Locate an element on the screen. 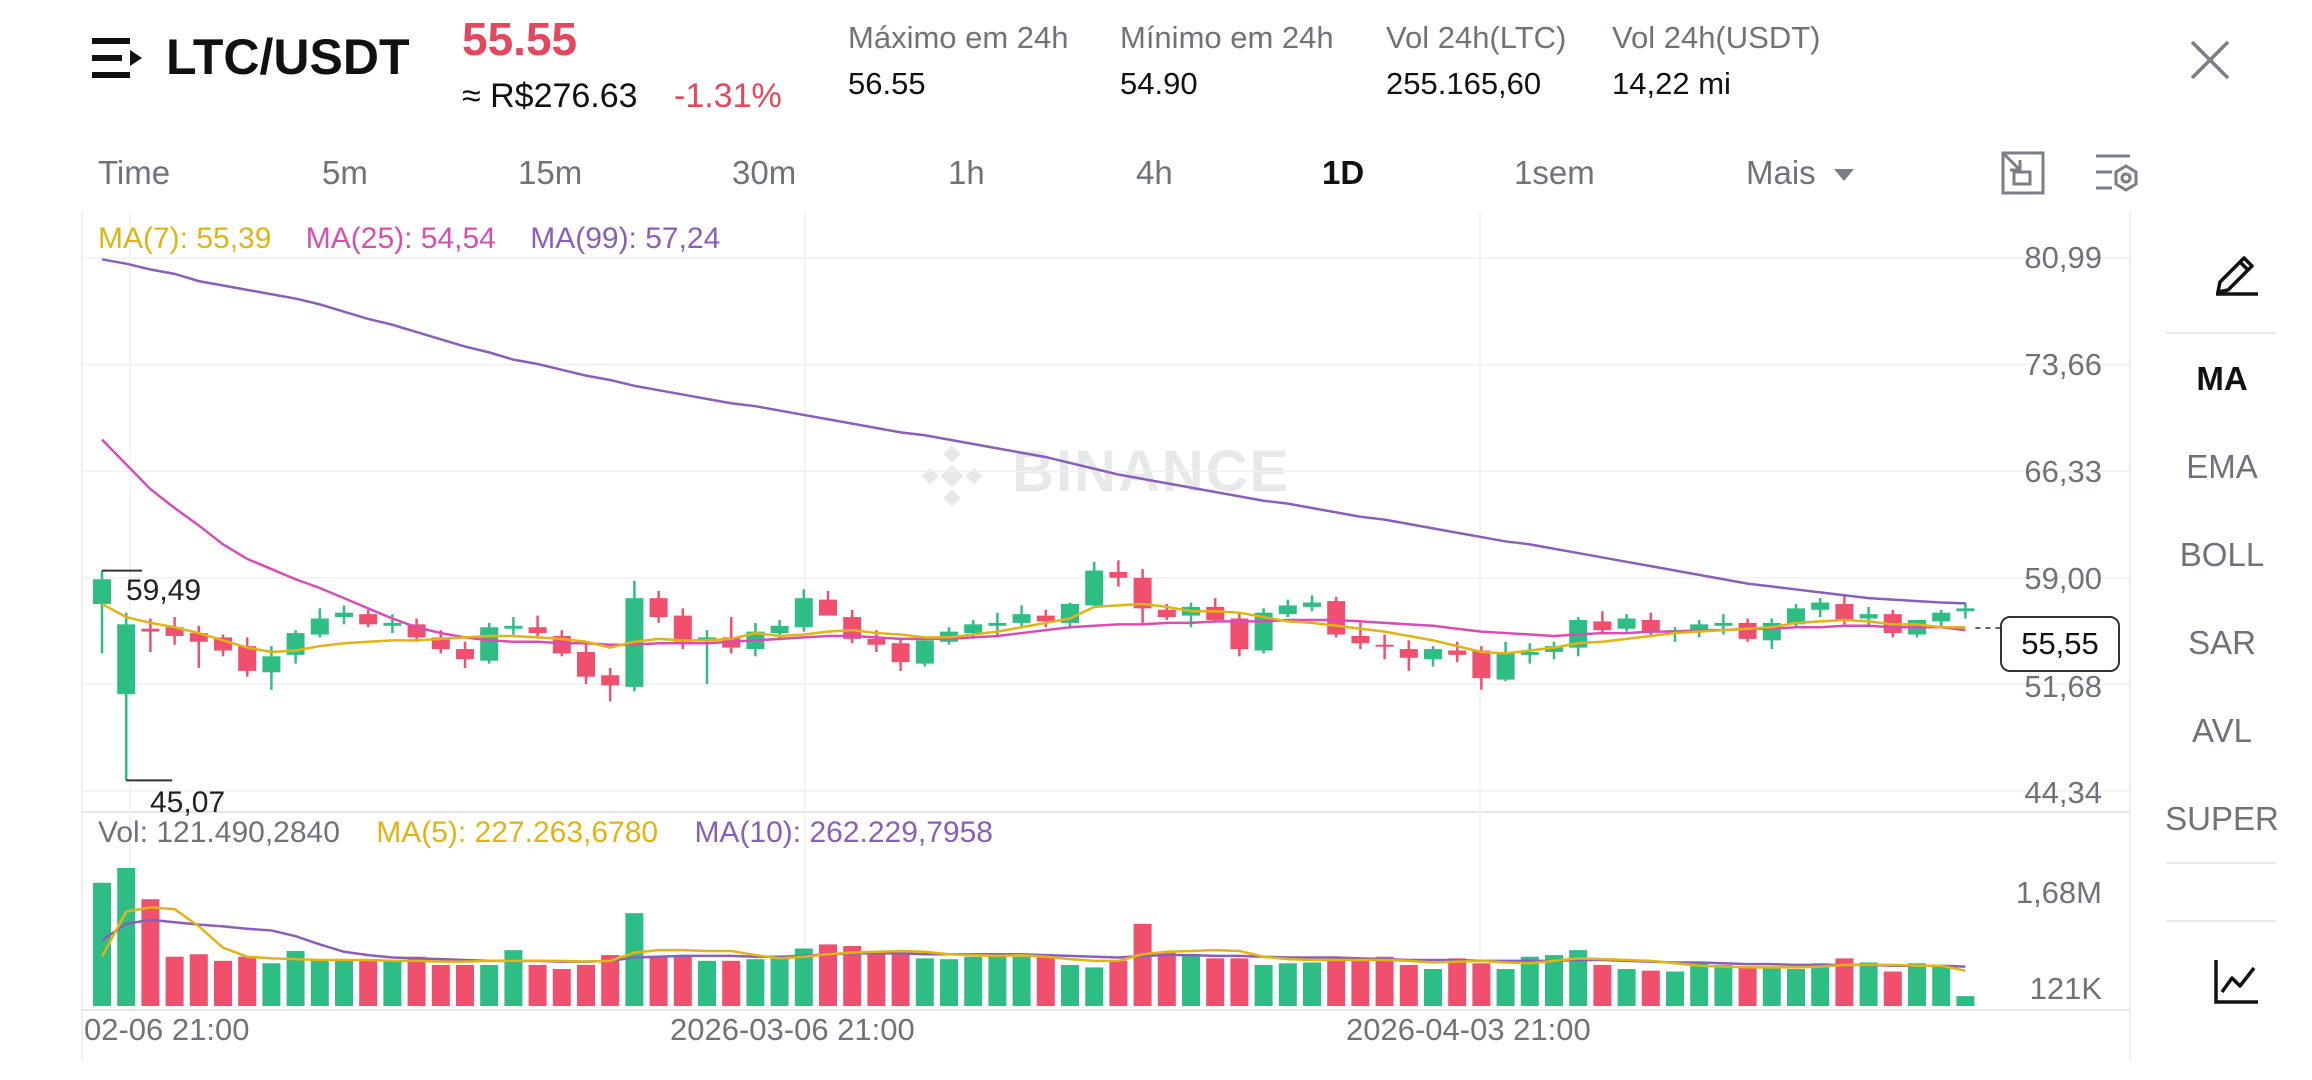 This screenshot has width=2312, height=1080. indicator-ema: EMA is located at coordinates (2222, 466).